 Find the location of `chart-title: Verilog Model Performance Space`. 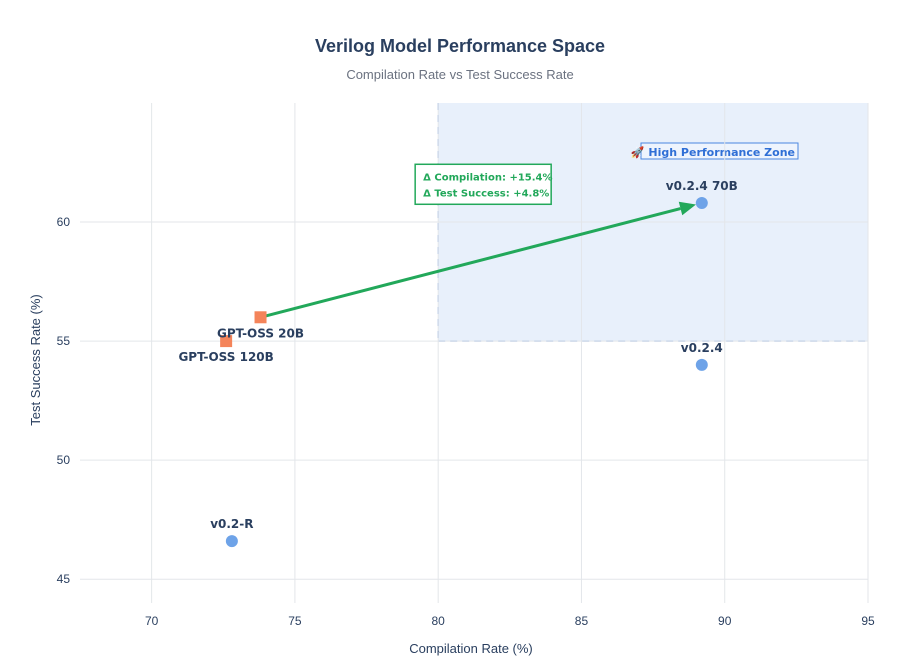

chart-title: Verilog Model Performance Space is located at coordinates (460, 46).